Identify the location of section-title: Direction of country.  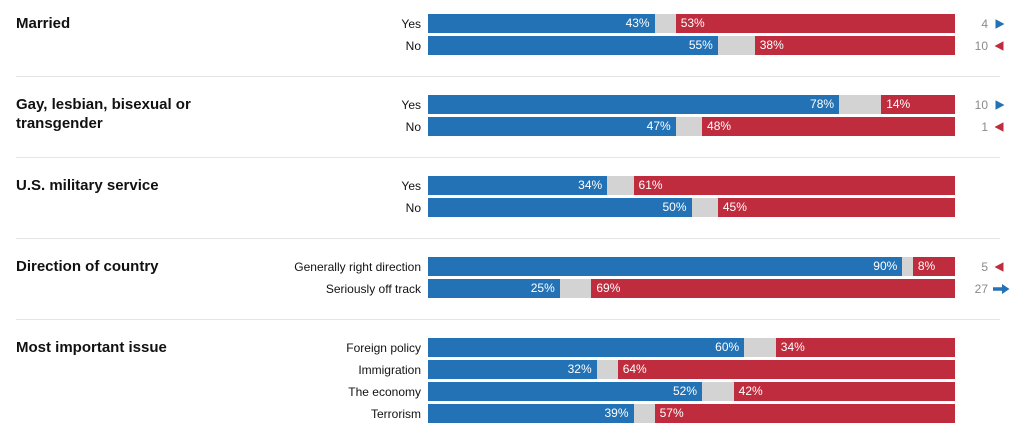
(87, 266).